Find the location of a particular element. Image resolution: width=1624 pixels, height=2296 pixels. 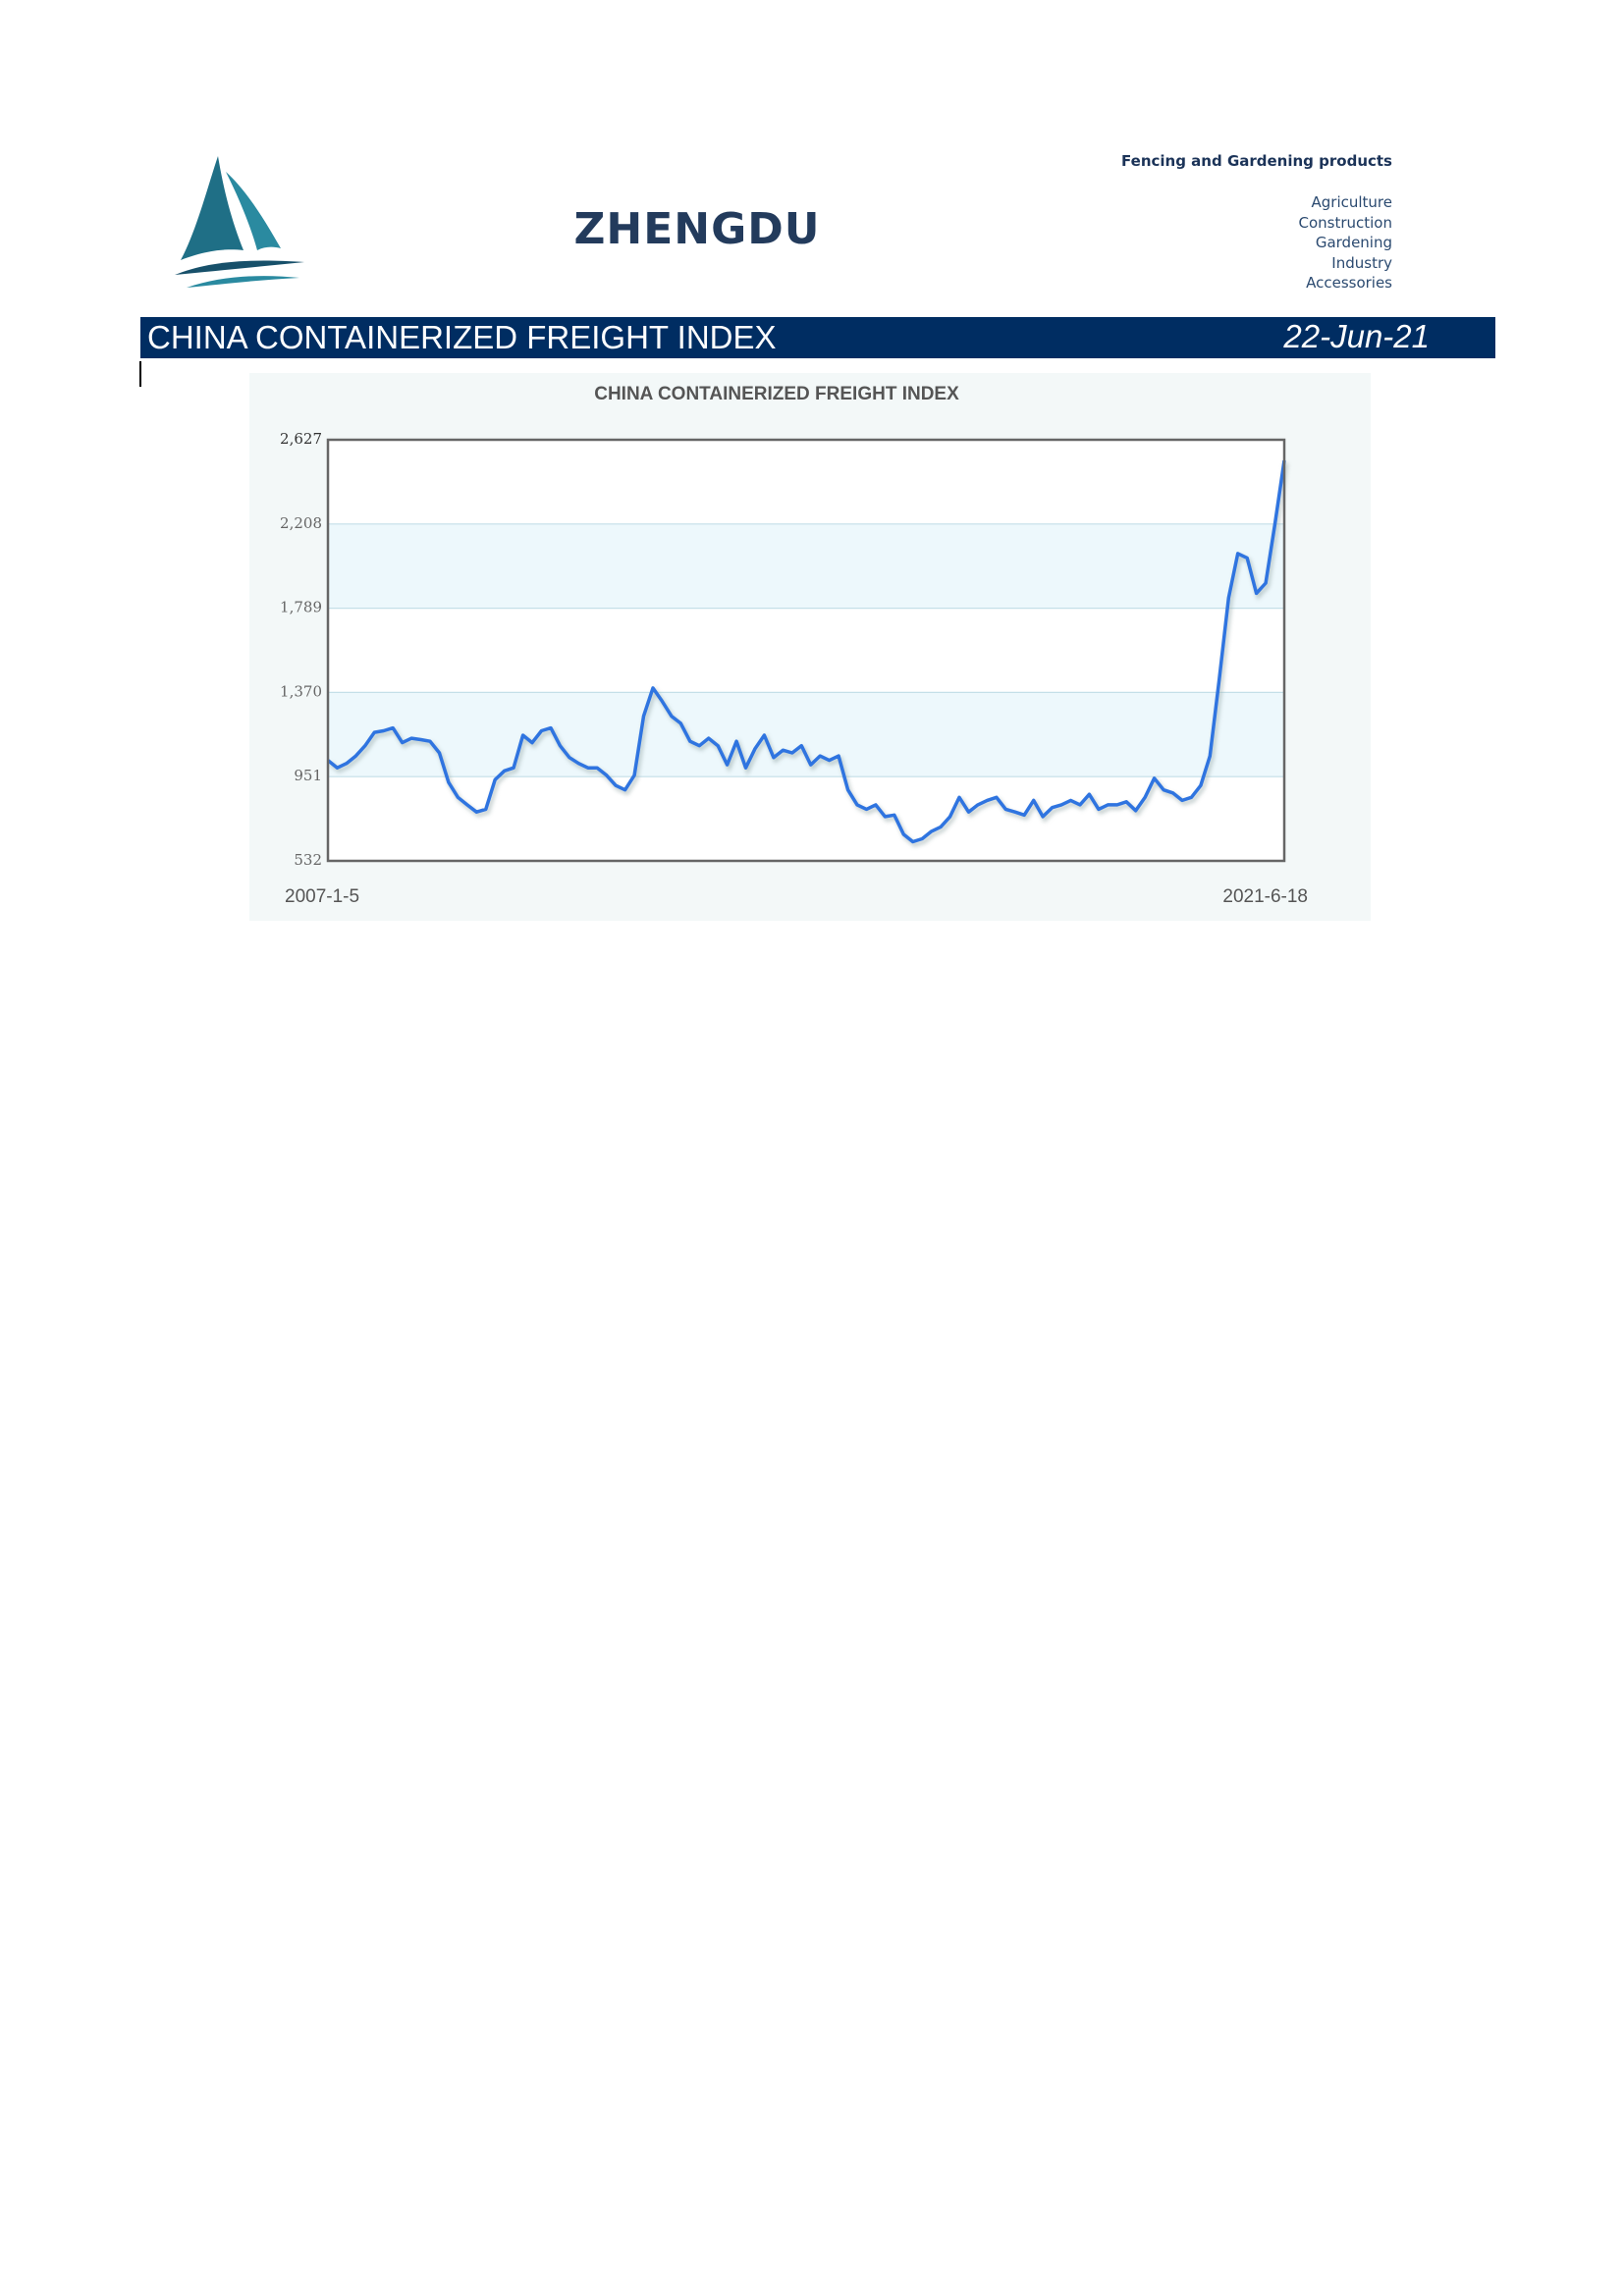

category: Industry is located at coordinates (1361, 262).